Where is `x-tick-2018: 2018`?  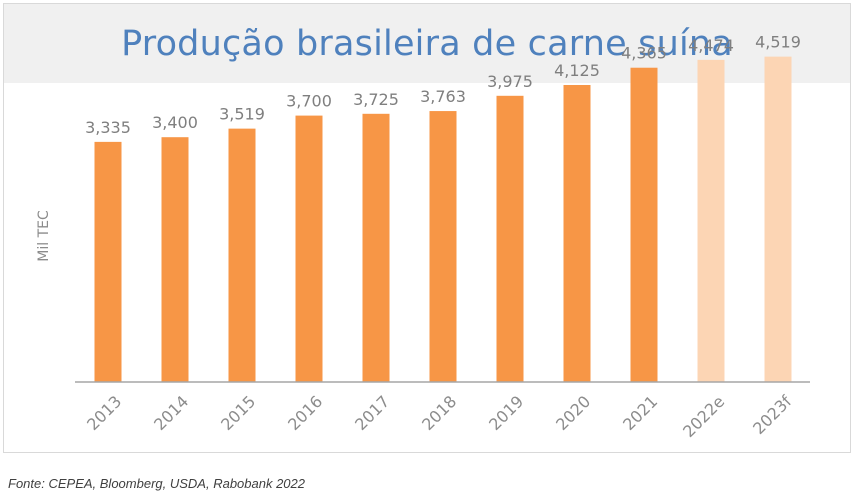
x-tick-2018: 2018 is located at coordinates (439, 413).